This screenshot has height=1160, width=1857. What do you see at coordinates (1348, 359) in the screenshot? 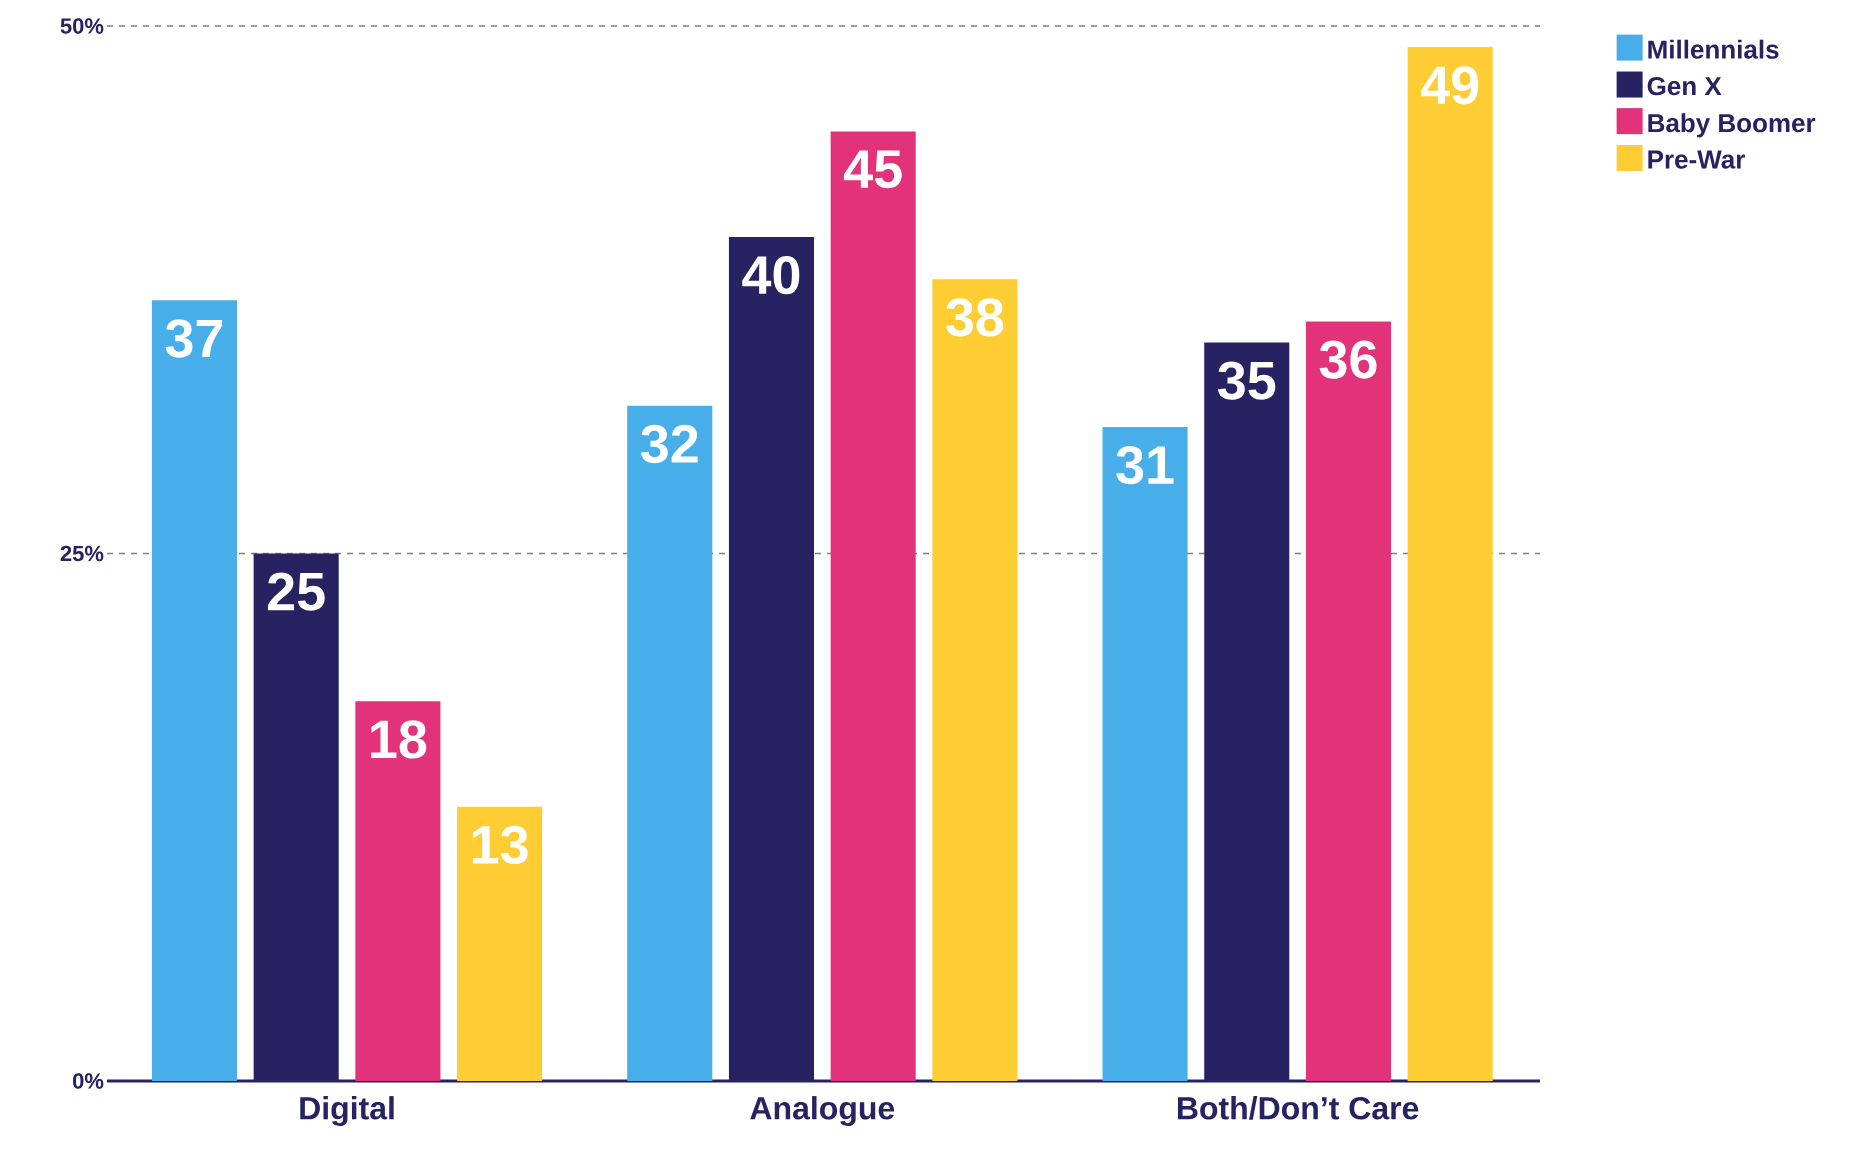
I see `data-label: 36` at bounding box center [1348, 359].